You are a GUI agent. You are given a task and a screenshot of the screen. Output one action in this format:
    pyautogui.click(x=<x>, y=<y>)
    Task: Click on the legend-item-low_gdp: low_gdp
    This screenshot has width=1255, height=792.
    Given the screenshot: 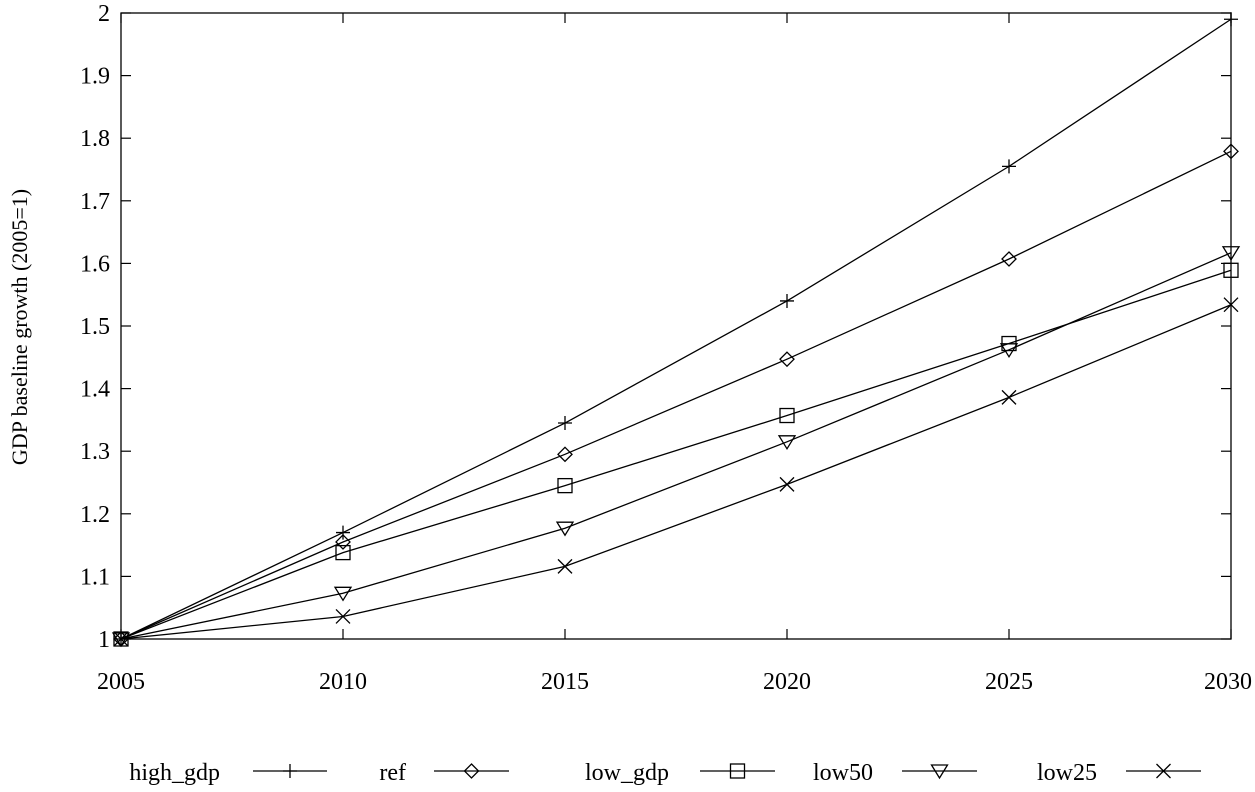 What is the action you would take?
    pyautogui.click(x=680, y=773)
    